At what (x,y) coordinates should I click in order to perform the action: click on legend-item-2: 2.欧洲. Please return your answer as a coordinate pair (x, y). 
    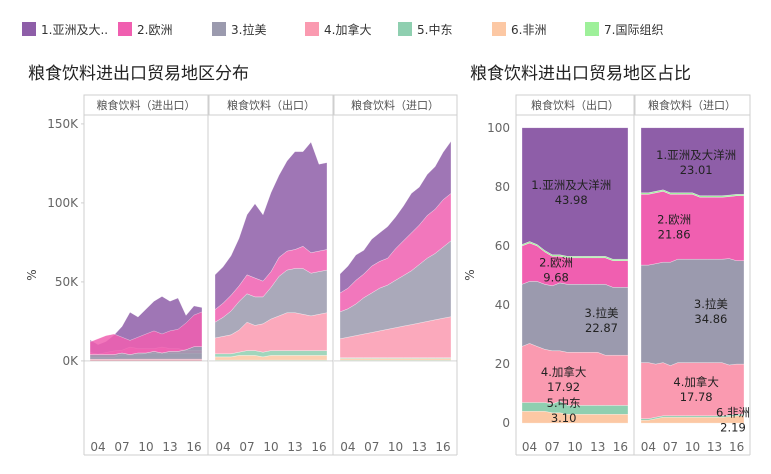
    Looking at the image, I should click on (145, 29).